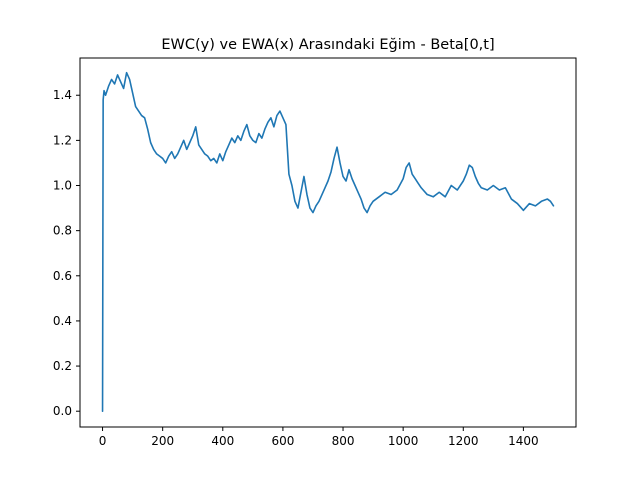  I want to click on x-tick-label: 1400, so click(523, 441).